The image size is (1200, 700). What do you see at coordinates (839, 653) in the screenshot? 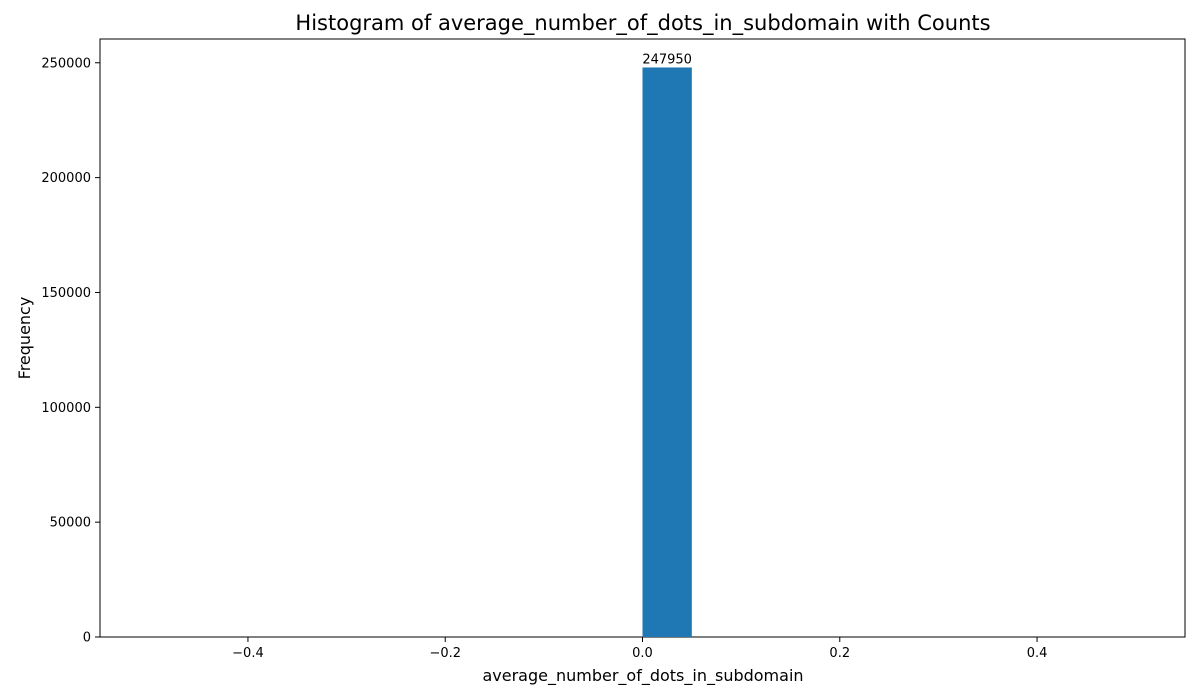
I see `x-tick-label-3: 0.2` at bounding box center [839, 653].